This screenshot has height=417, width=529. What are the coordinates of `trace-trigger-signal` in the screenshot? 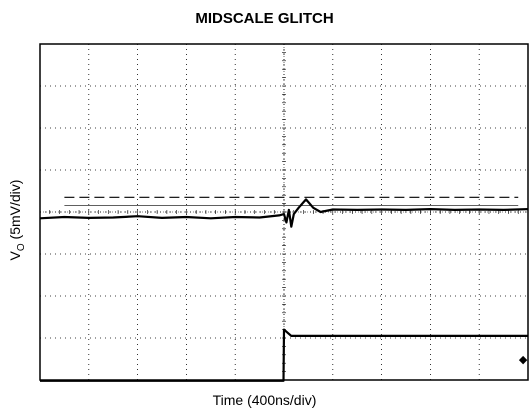 It's located at (284, 355).